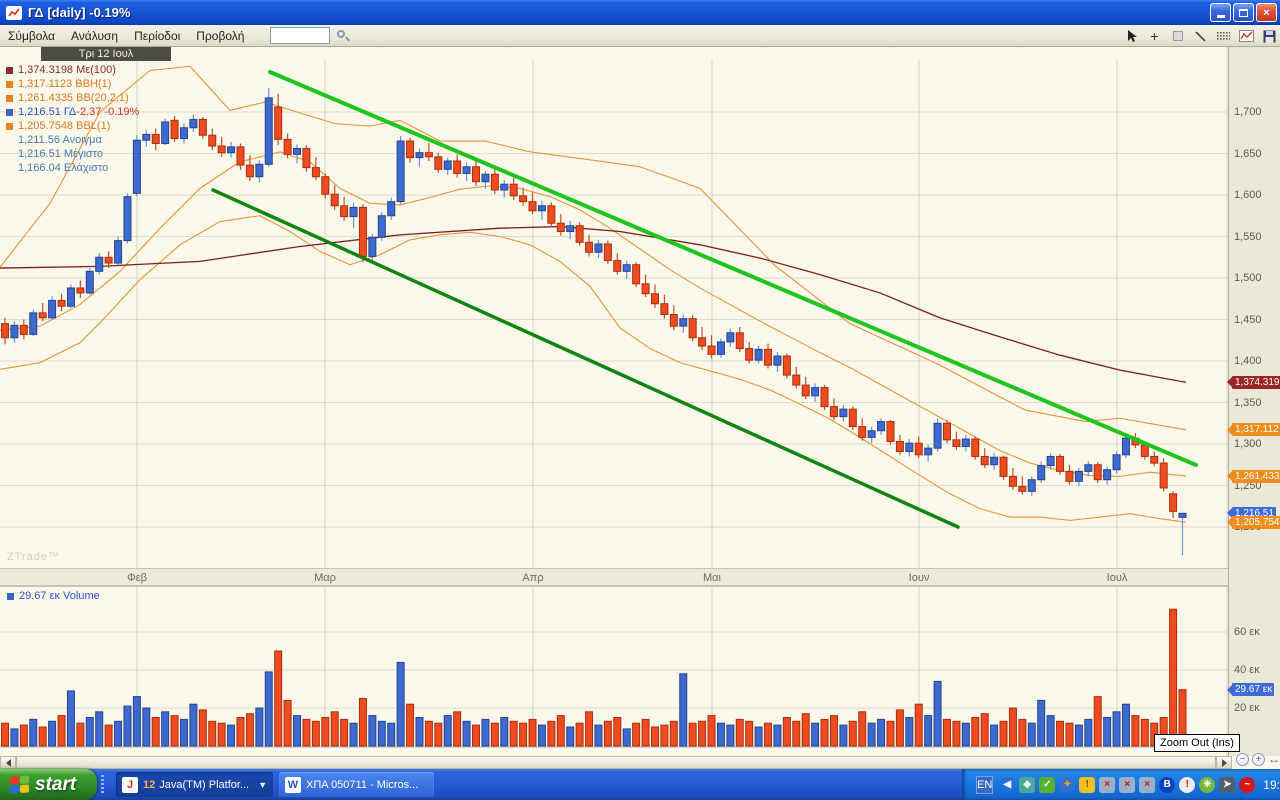 The width and height of the screenshot is (1280, 800). What do you see at coordinates (8, 762) in the screenshot?
I see `scroll-left-icon` at bounding box center [8, 762].